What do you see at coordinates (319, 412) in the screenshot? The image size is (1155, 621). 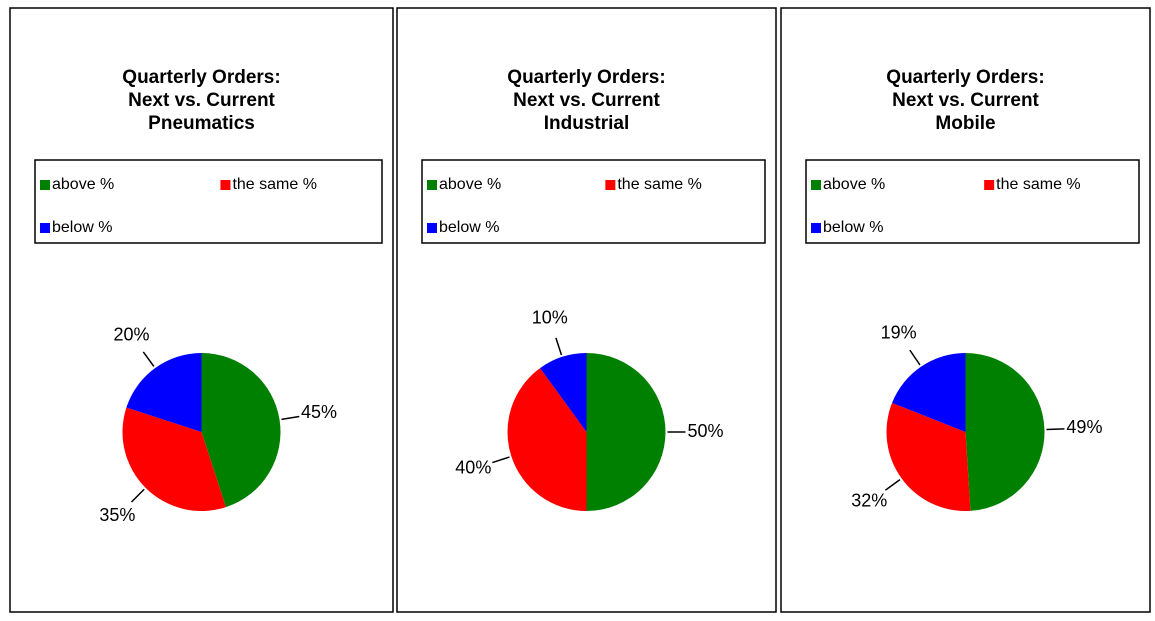 I see `data-label: 45%` at bounding box center [319, 412].